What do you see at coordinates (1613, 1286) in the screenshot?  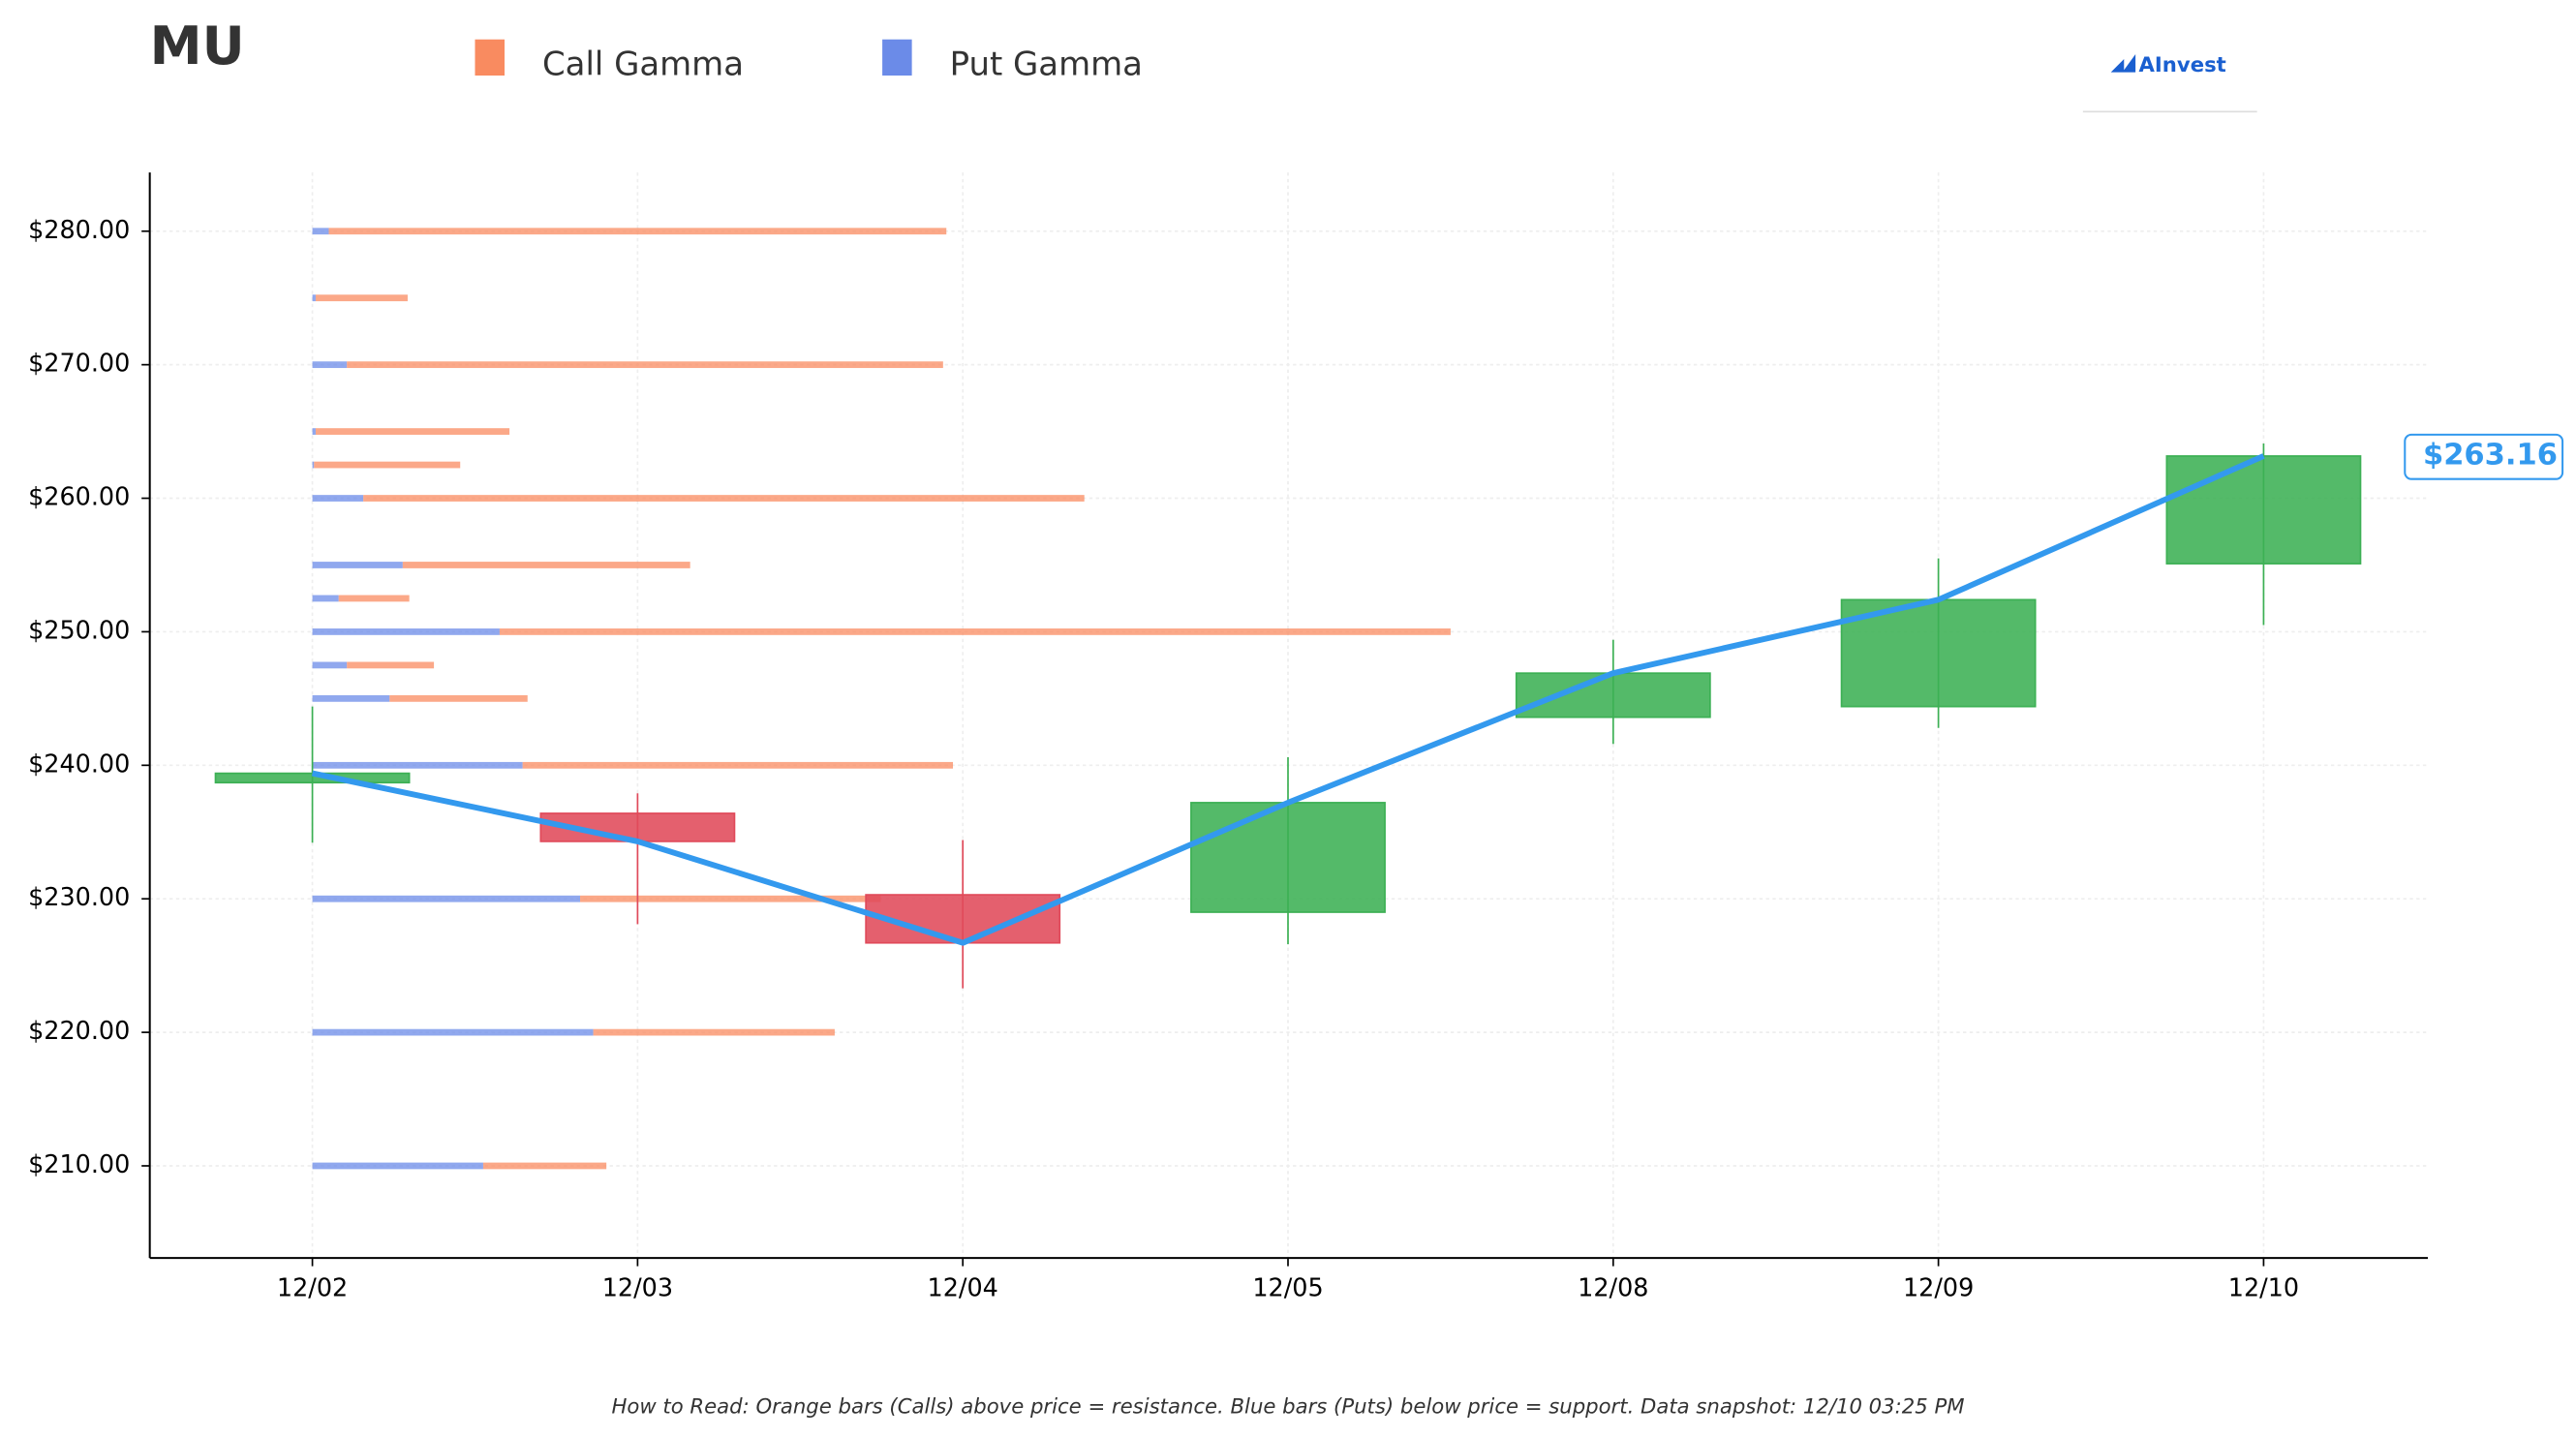 I see `x-tick-label: 12/08` at bounding box center [1613, 1286].